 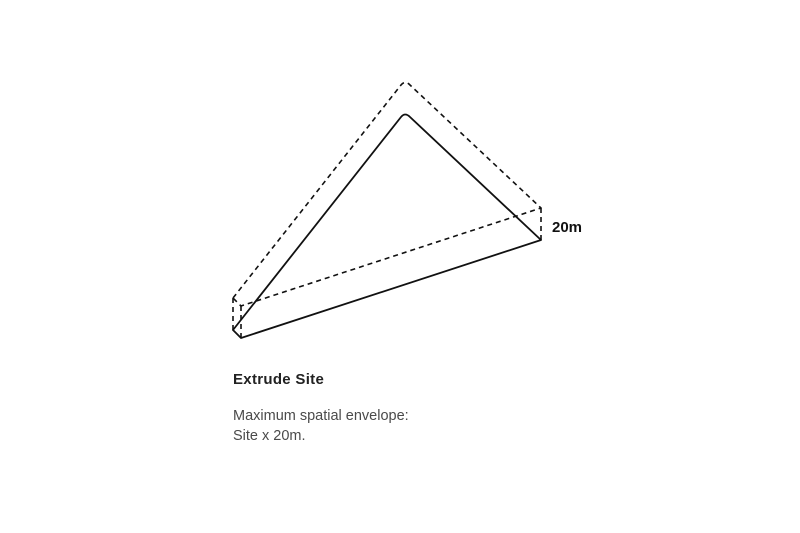 What do you see at coordinates (387, 273) in the screenshot?
I see `extrusion-vertical-edges` at bounding box center [387, 273].